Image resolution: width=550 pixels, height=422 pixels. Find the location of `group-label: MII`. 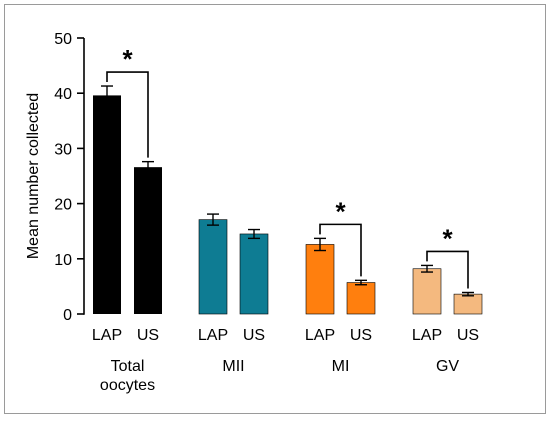

group-label: MII is located at coordinates (233, 366).